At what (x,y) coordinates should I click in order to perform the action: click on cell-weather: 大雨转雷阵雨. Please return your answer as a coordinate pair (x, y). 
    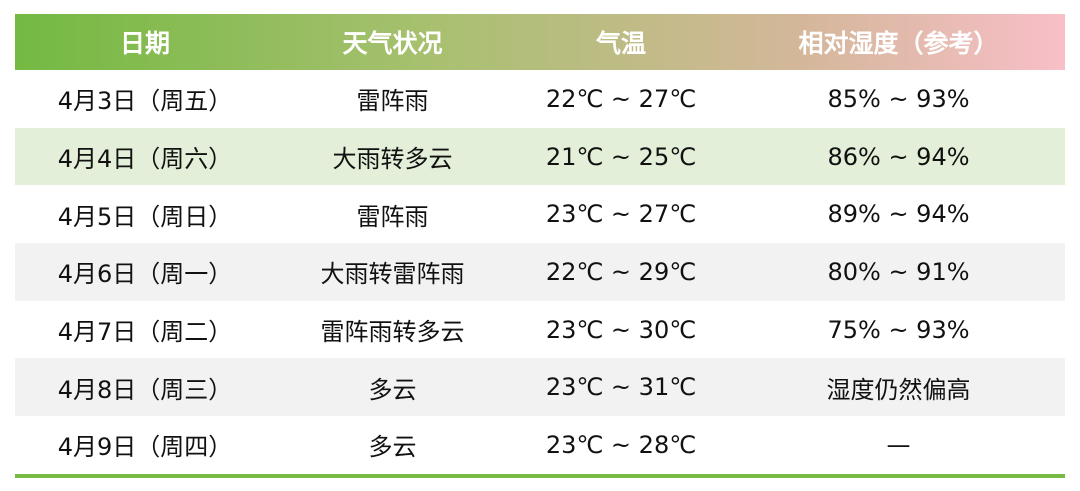
    Looking at the image, I should click on (392, 274).